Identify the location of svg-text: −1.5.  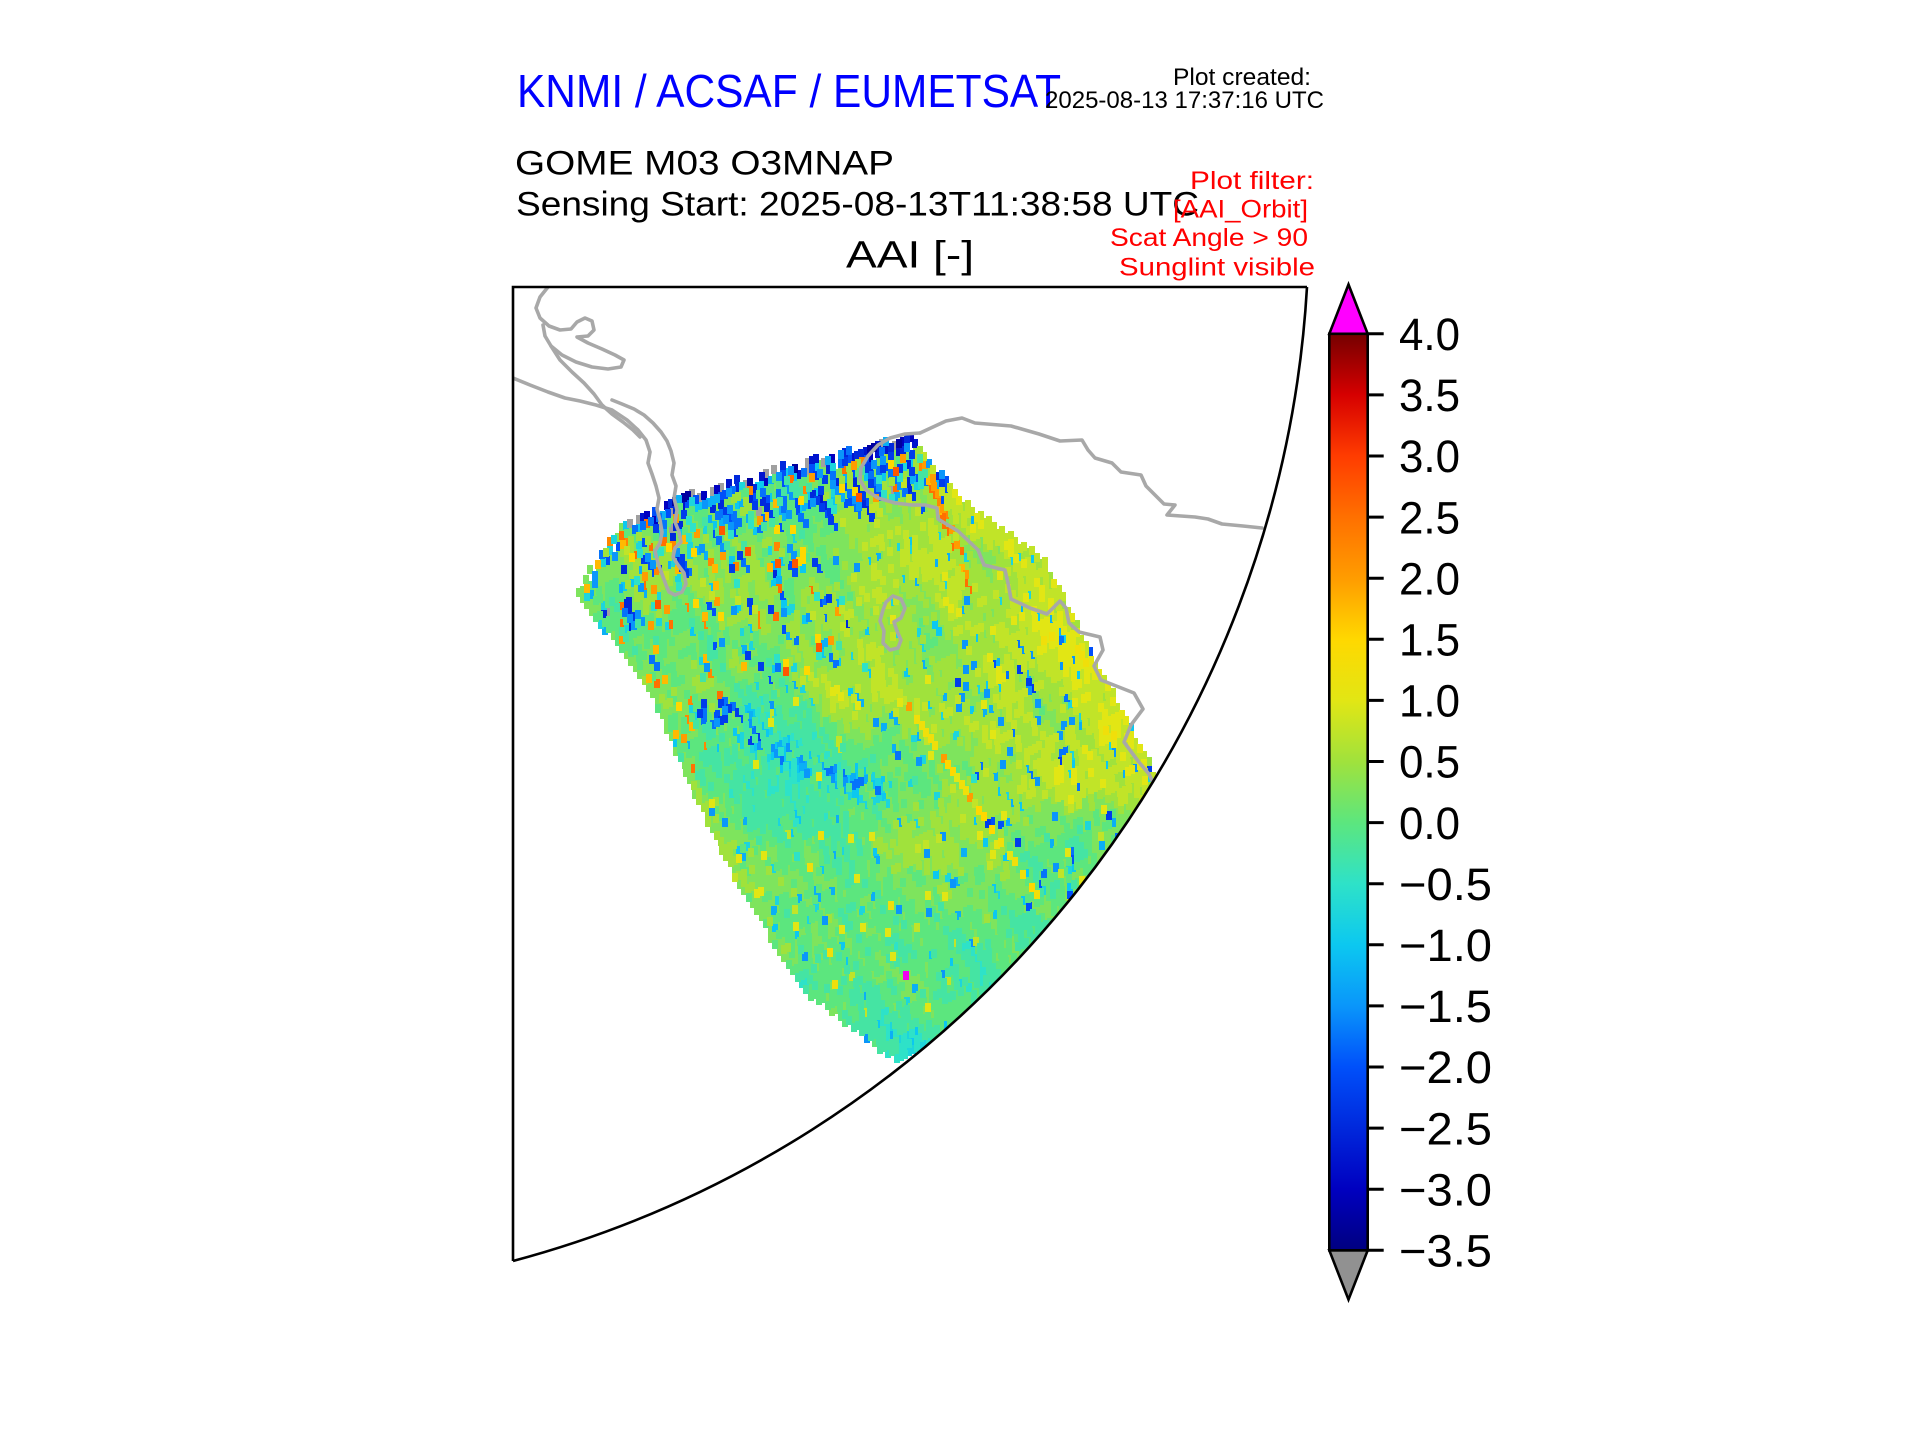
(1445, 1006).